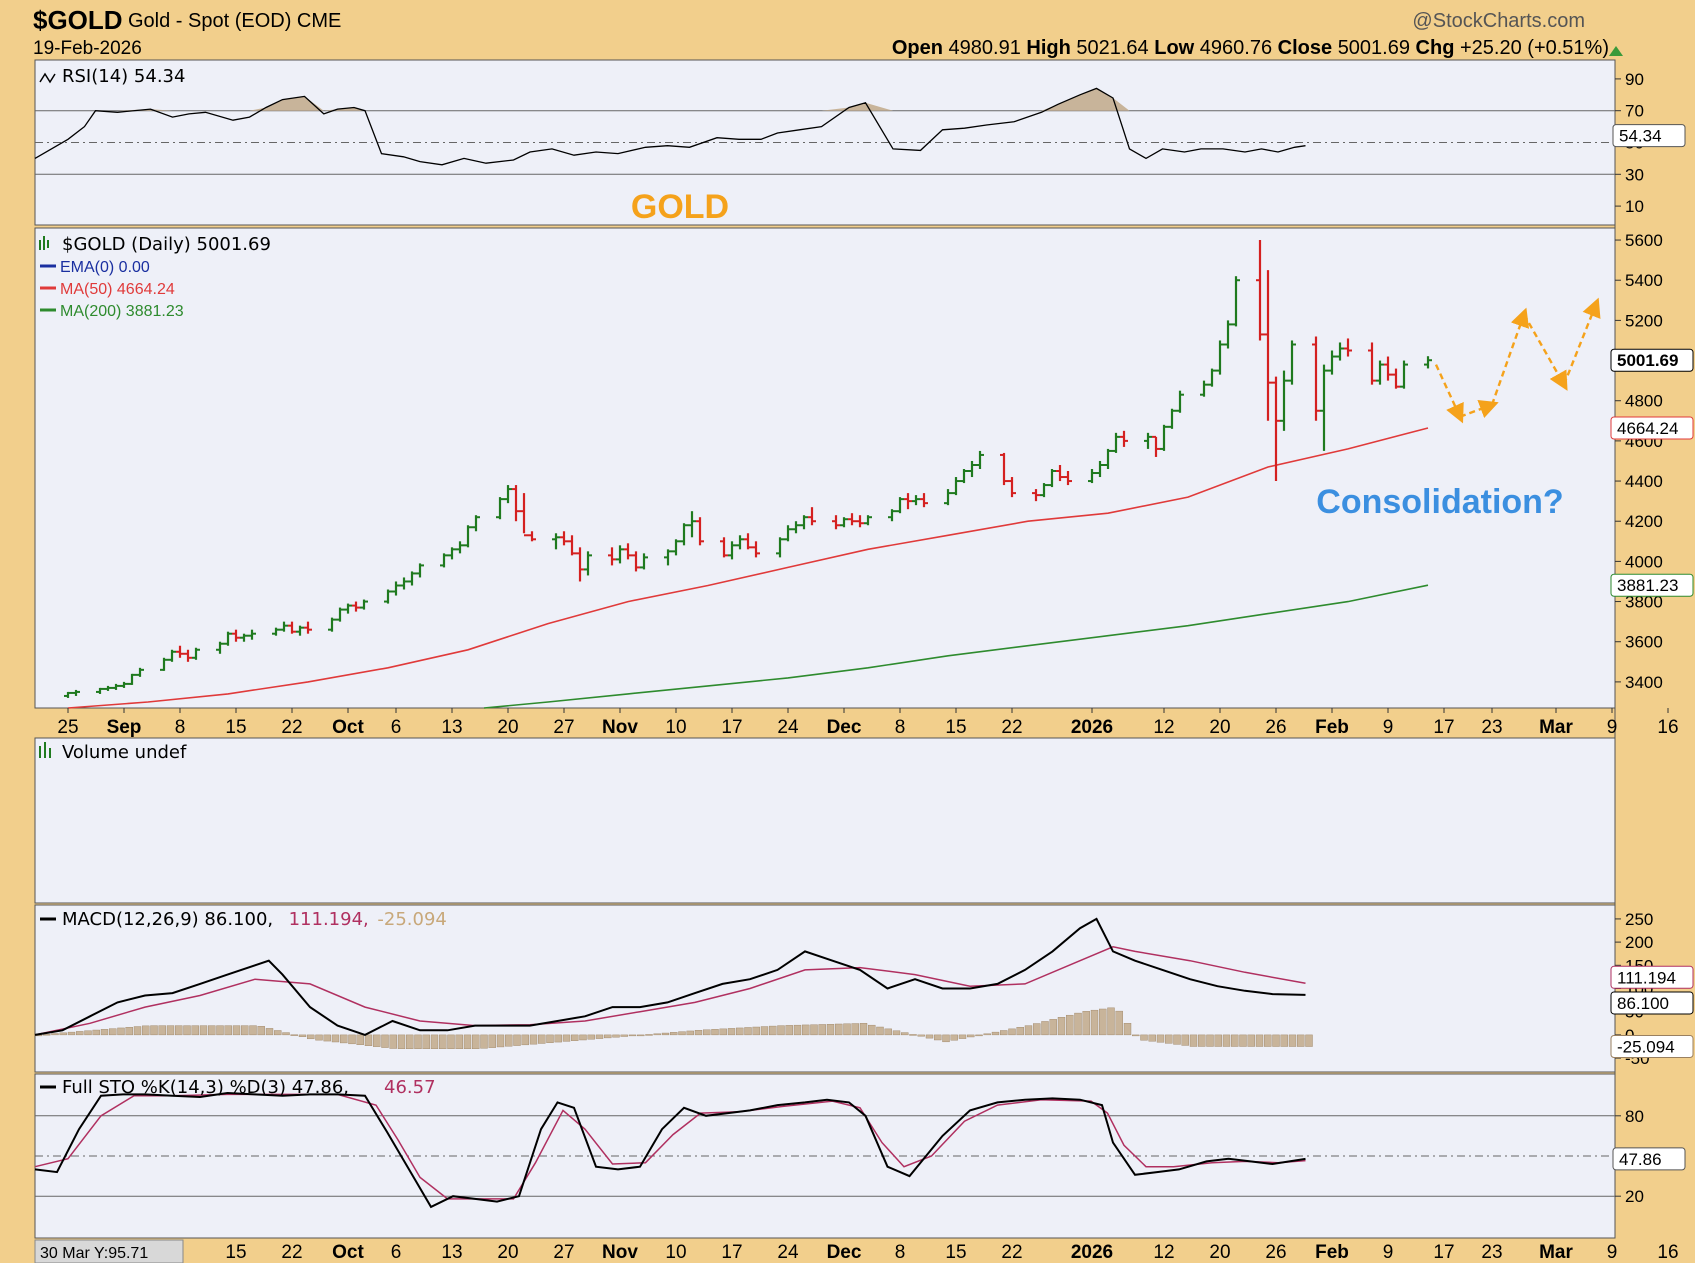  I want to click on price-tick-label: 3800, so click(1644, 602).